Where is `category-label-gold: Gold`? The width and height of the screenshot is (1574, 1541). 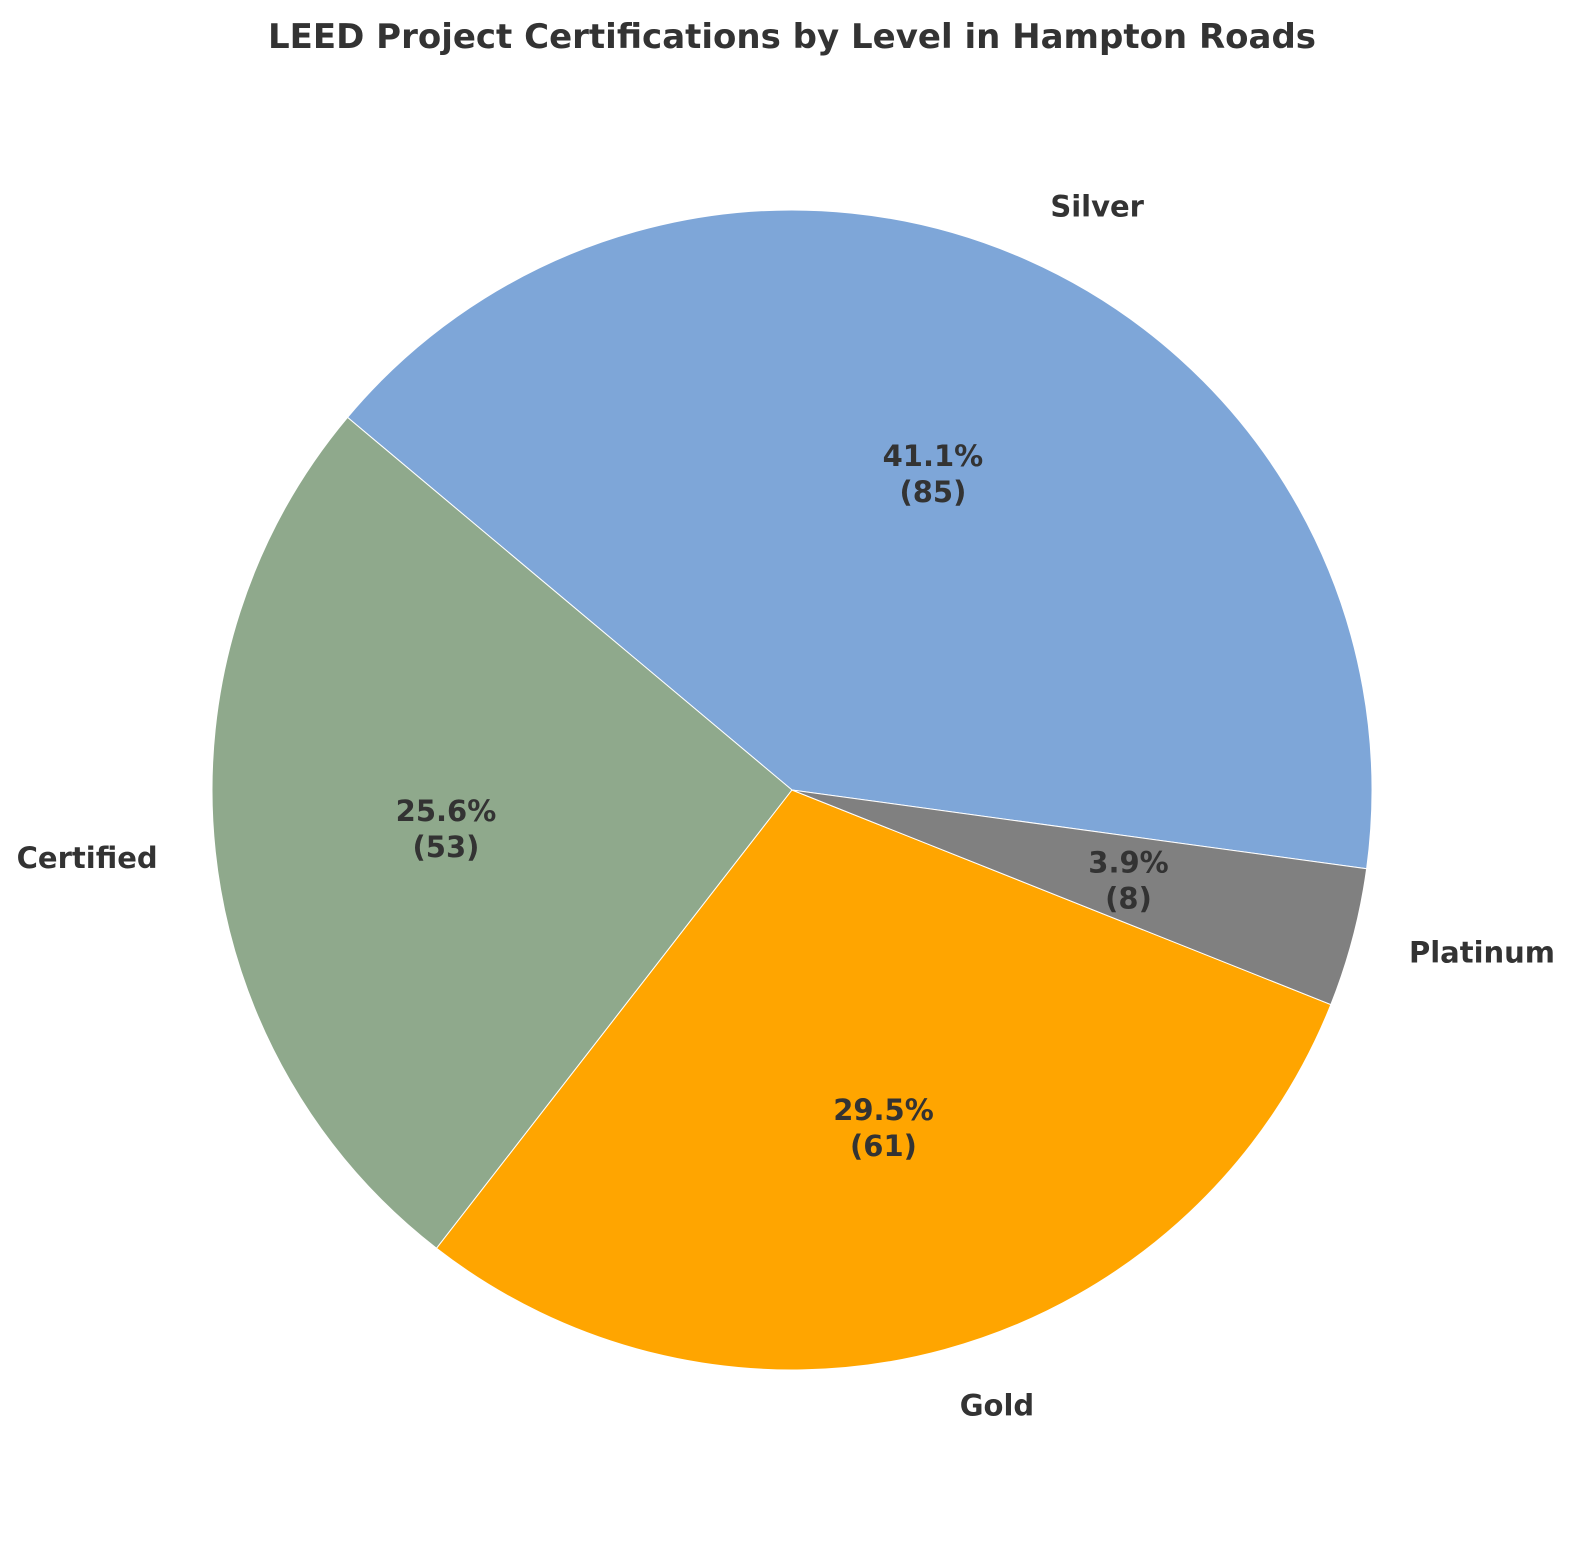
category-label-gold: Gold is located at coordinates (997, 1406).